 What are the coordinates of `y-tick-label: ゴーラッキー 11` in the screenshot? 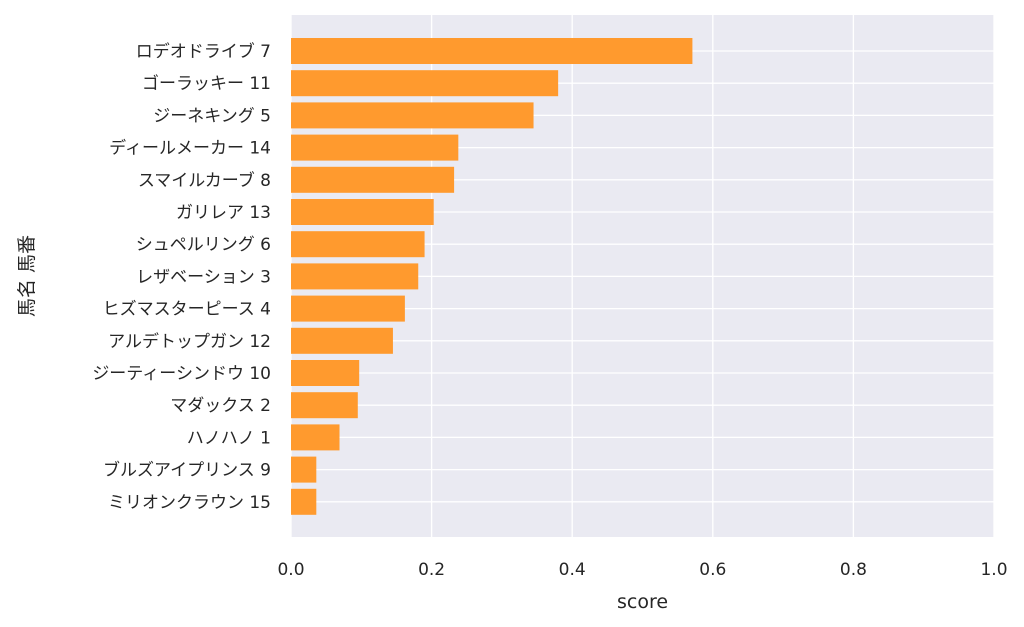 It's located at (206, 83).